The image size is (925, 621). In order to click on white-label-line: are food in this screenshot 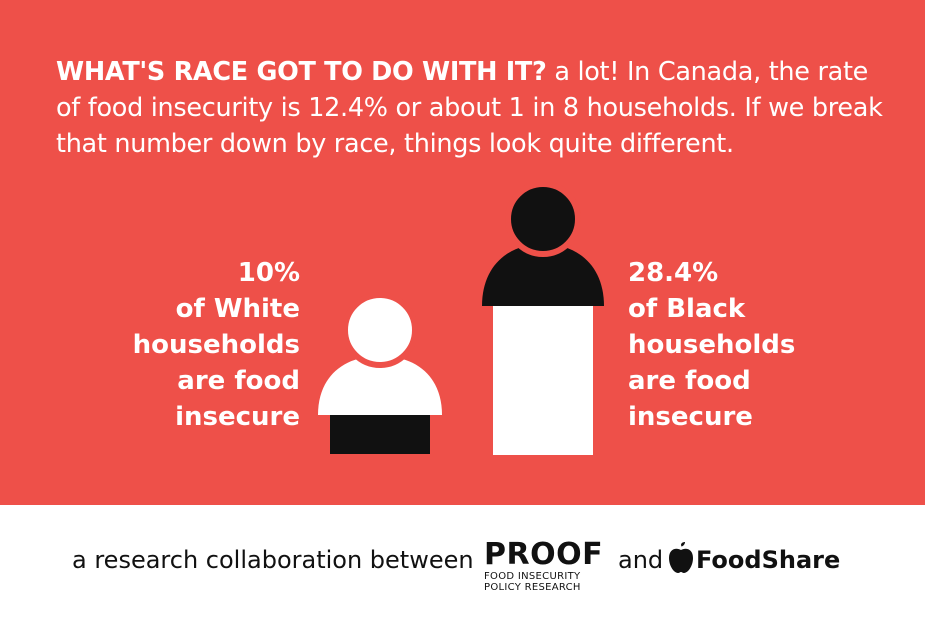, I will do `click(238, 381)`.